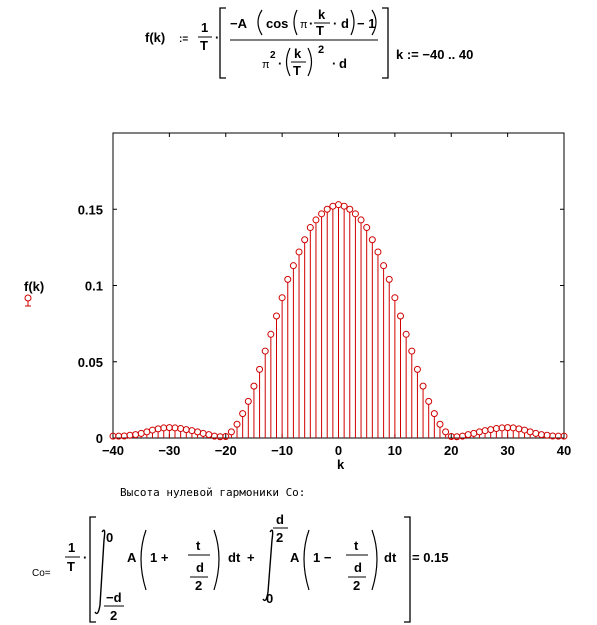  Describe the element at coordinates (213, 492) in the screenshot. I see `note-text: Высота нулевой гармоники Co:` at that location.